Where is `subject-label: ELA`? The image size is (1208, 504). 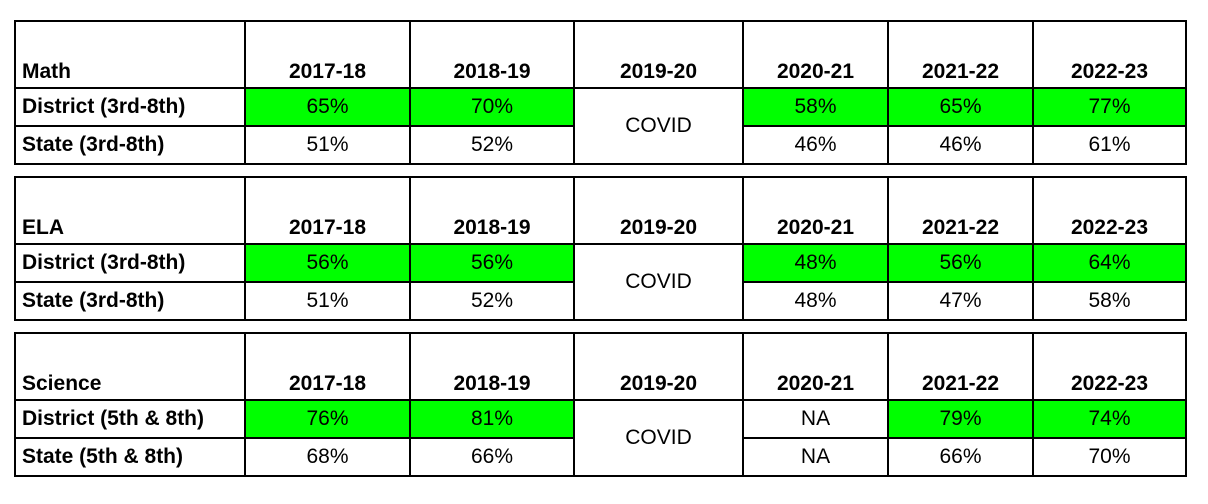
subject-label: ELA is located at coordinates (130, 210).